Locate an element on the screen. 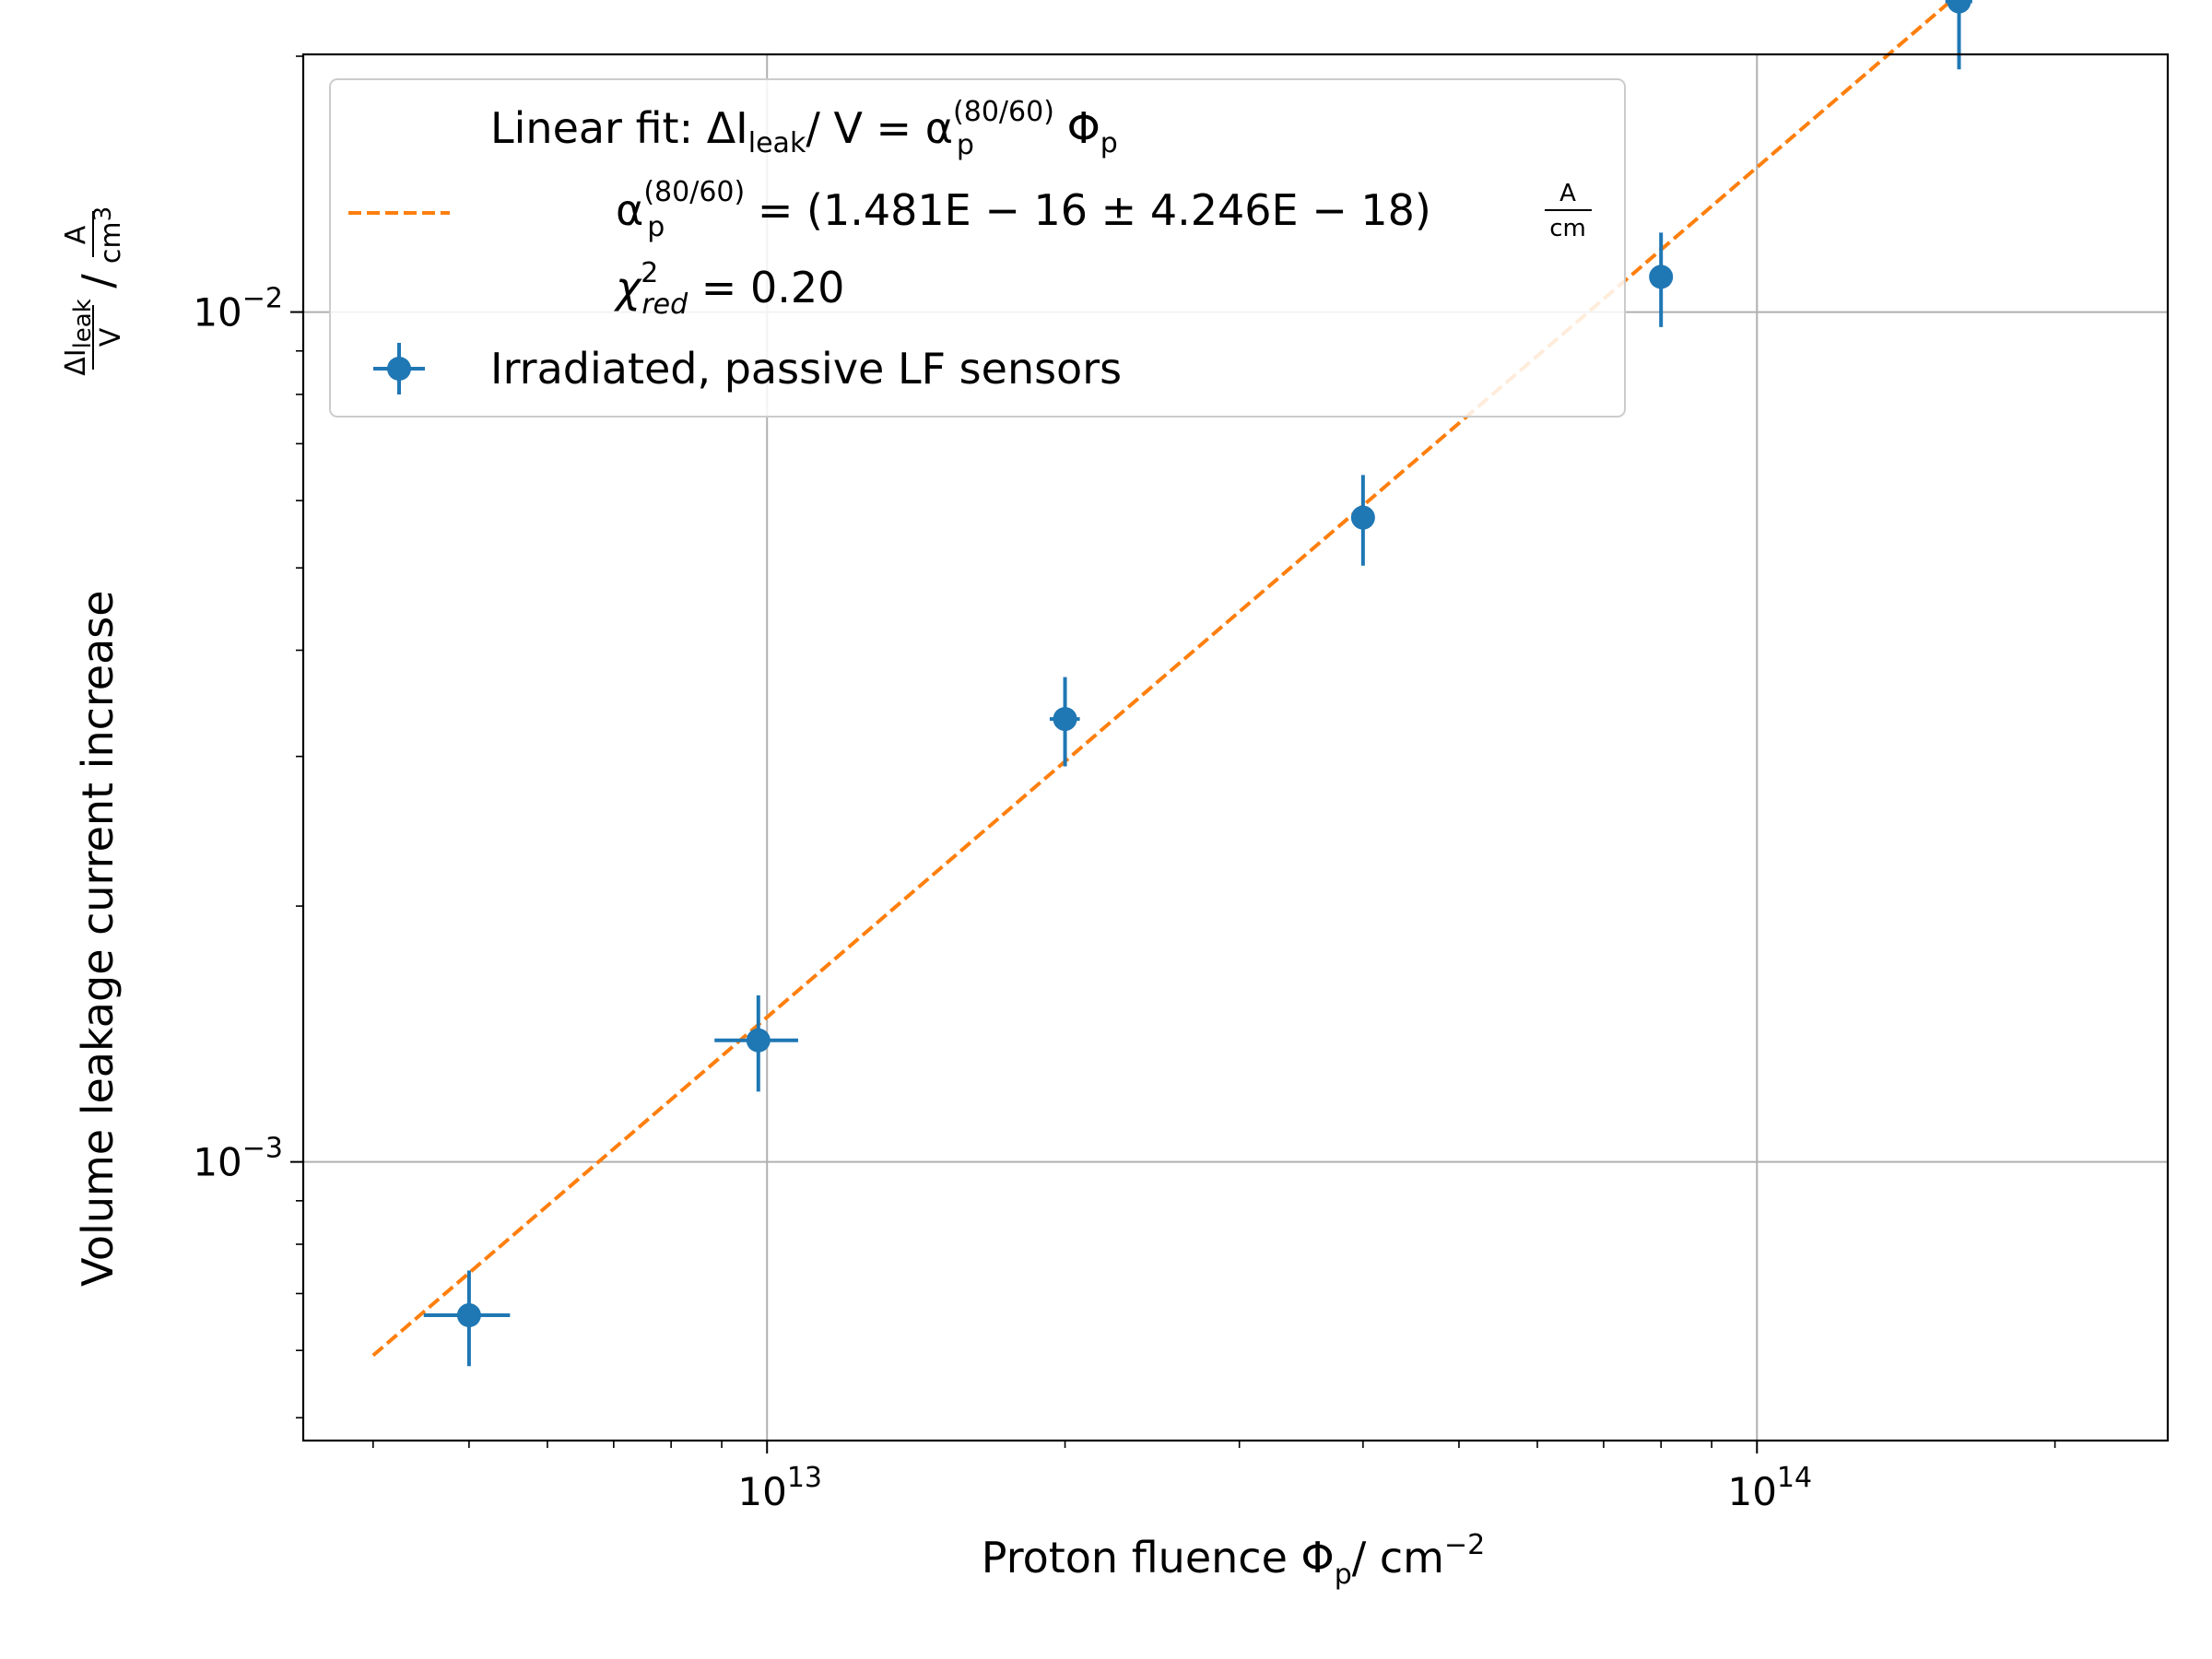 This screenshot has width=2212, height=1659. legend-data-label: Irradiated, passive LF sensors is located at coordinates (806, 369).